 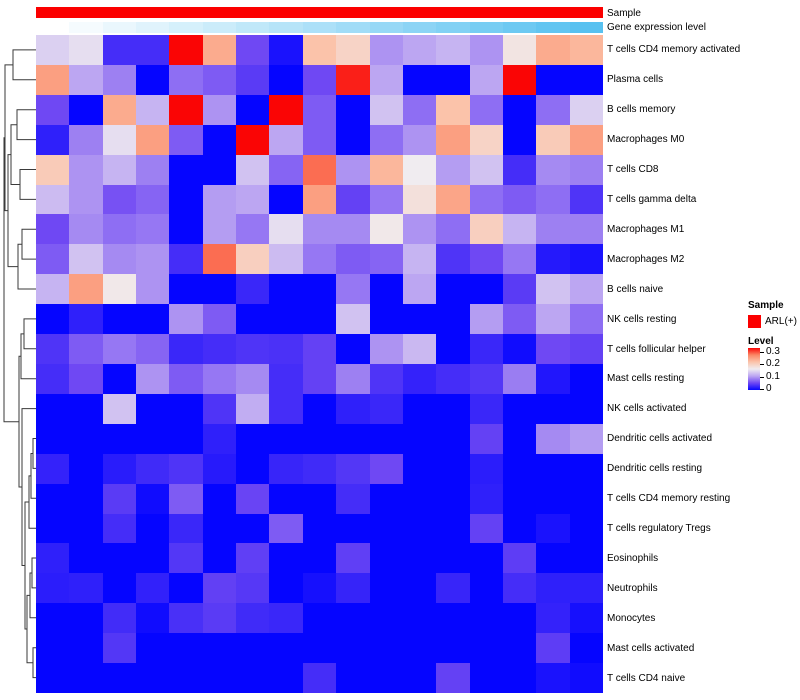 I want to click on legend-level-tick-label: 0, so click(x=769, y=388).